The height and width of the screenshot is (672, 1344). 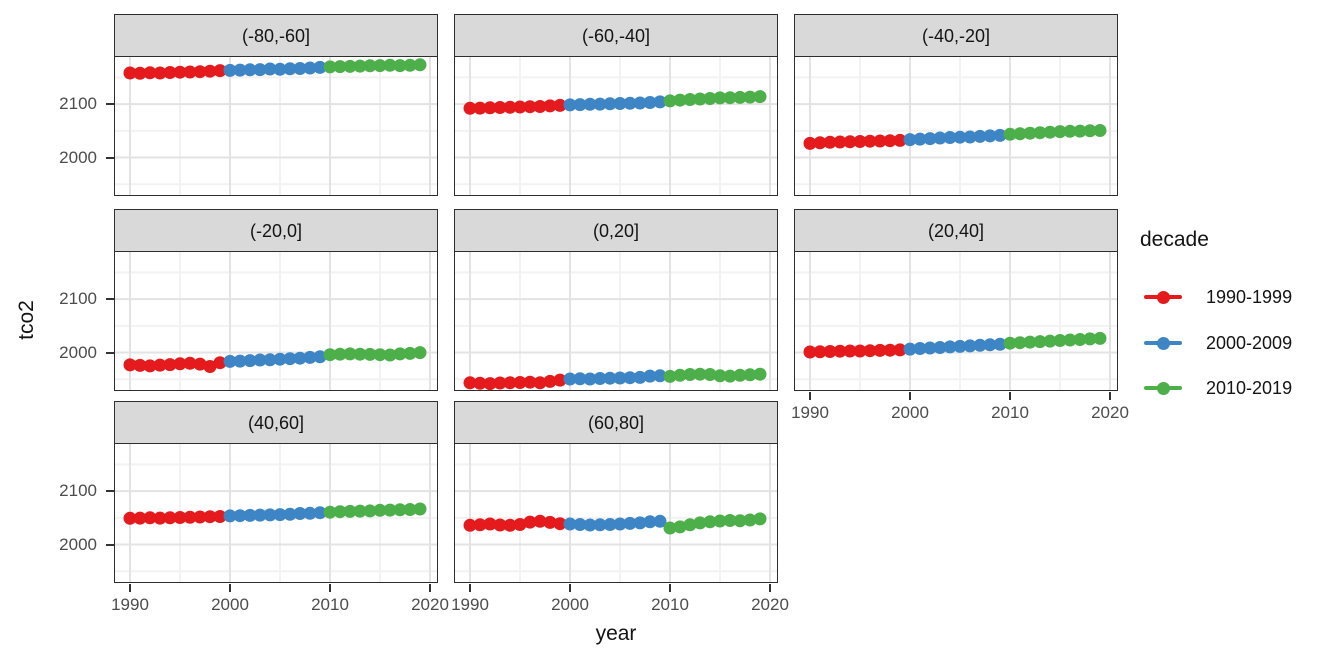 What do you see at coordinates (1163, 388) in the screenshot?
I see `legend-key-icon` at bounding box center [1163, 388].